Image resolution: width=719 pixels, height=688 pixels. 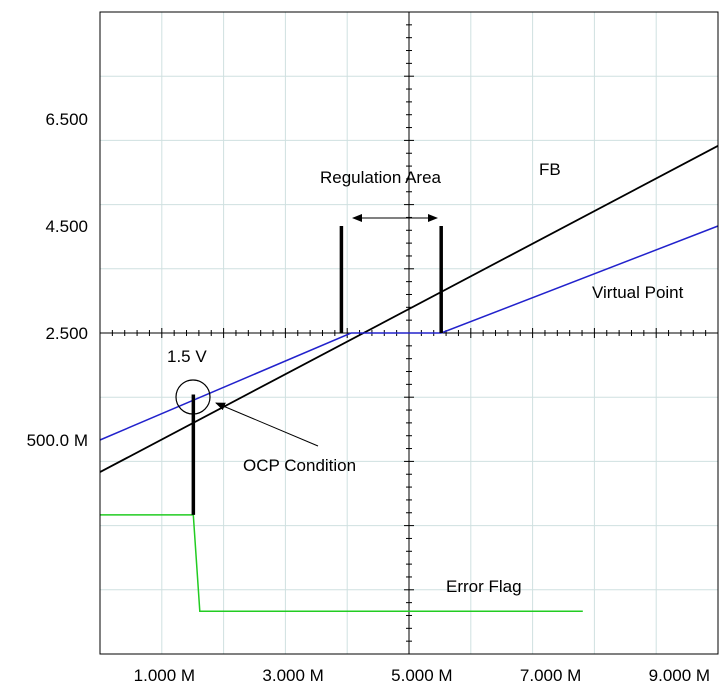 I want to click on x-tick-label: 9.000 M, so click(x=679, y=675).